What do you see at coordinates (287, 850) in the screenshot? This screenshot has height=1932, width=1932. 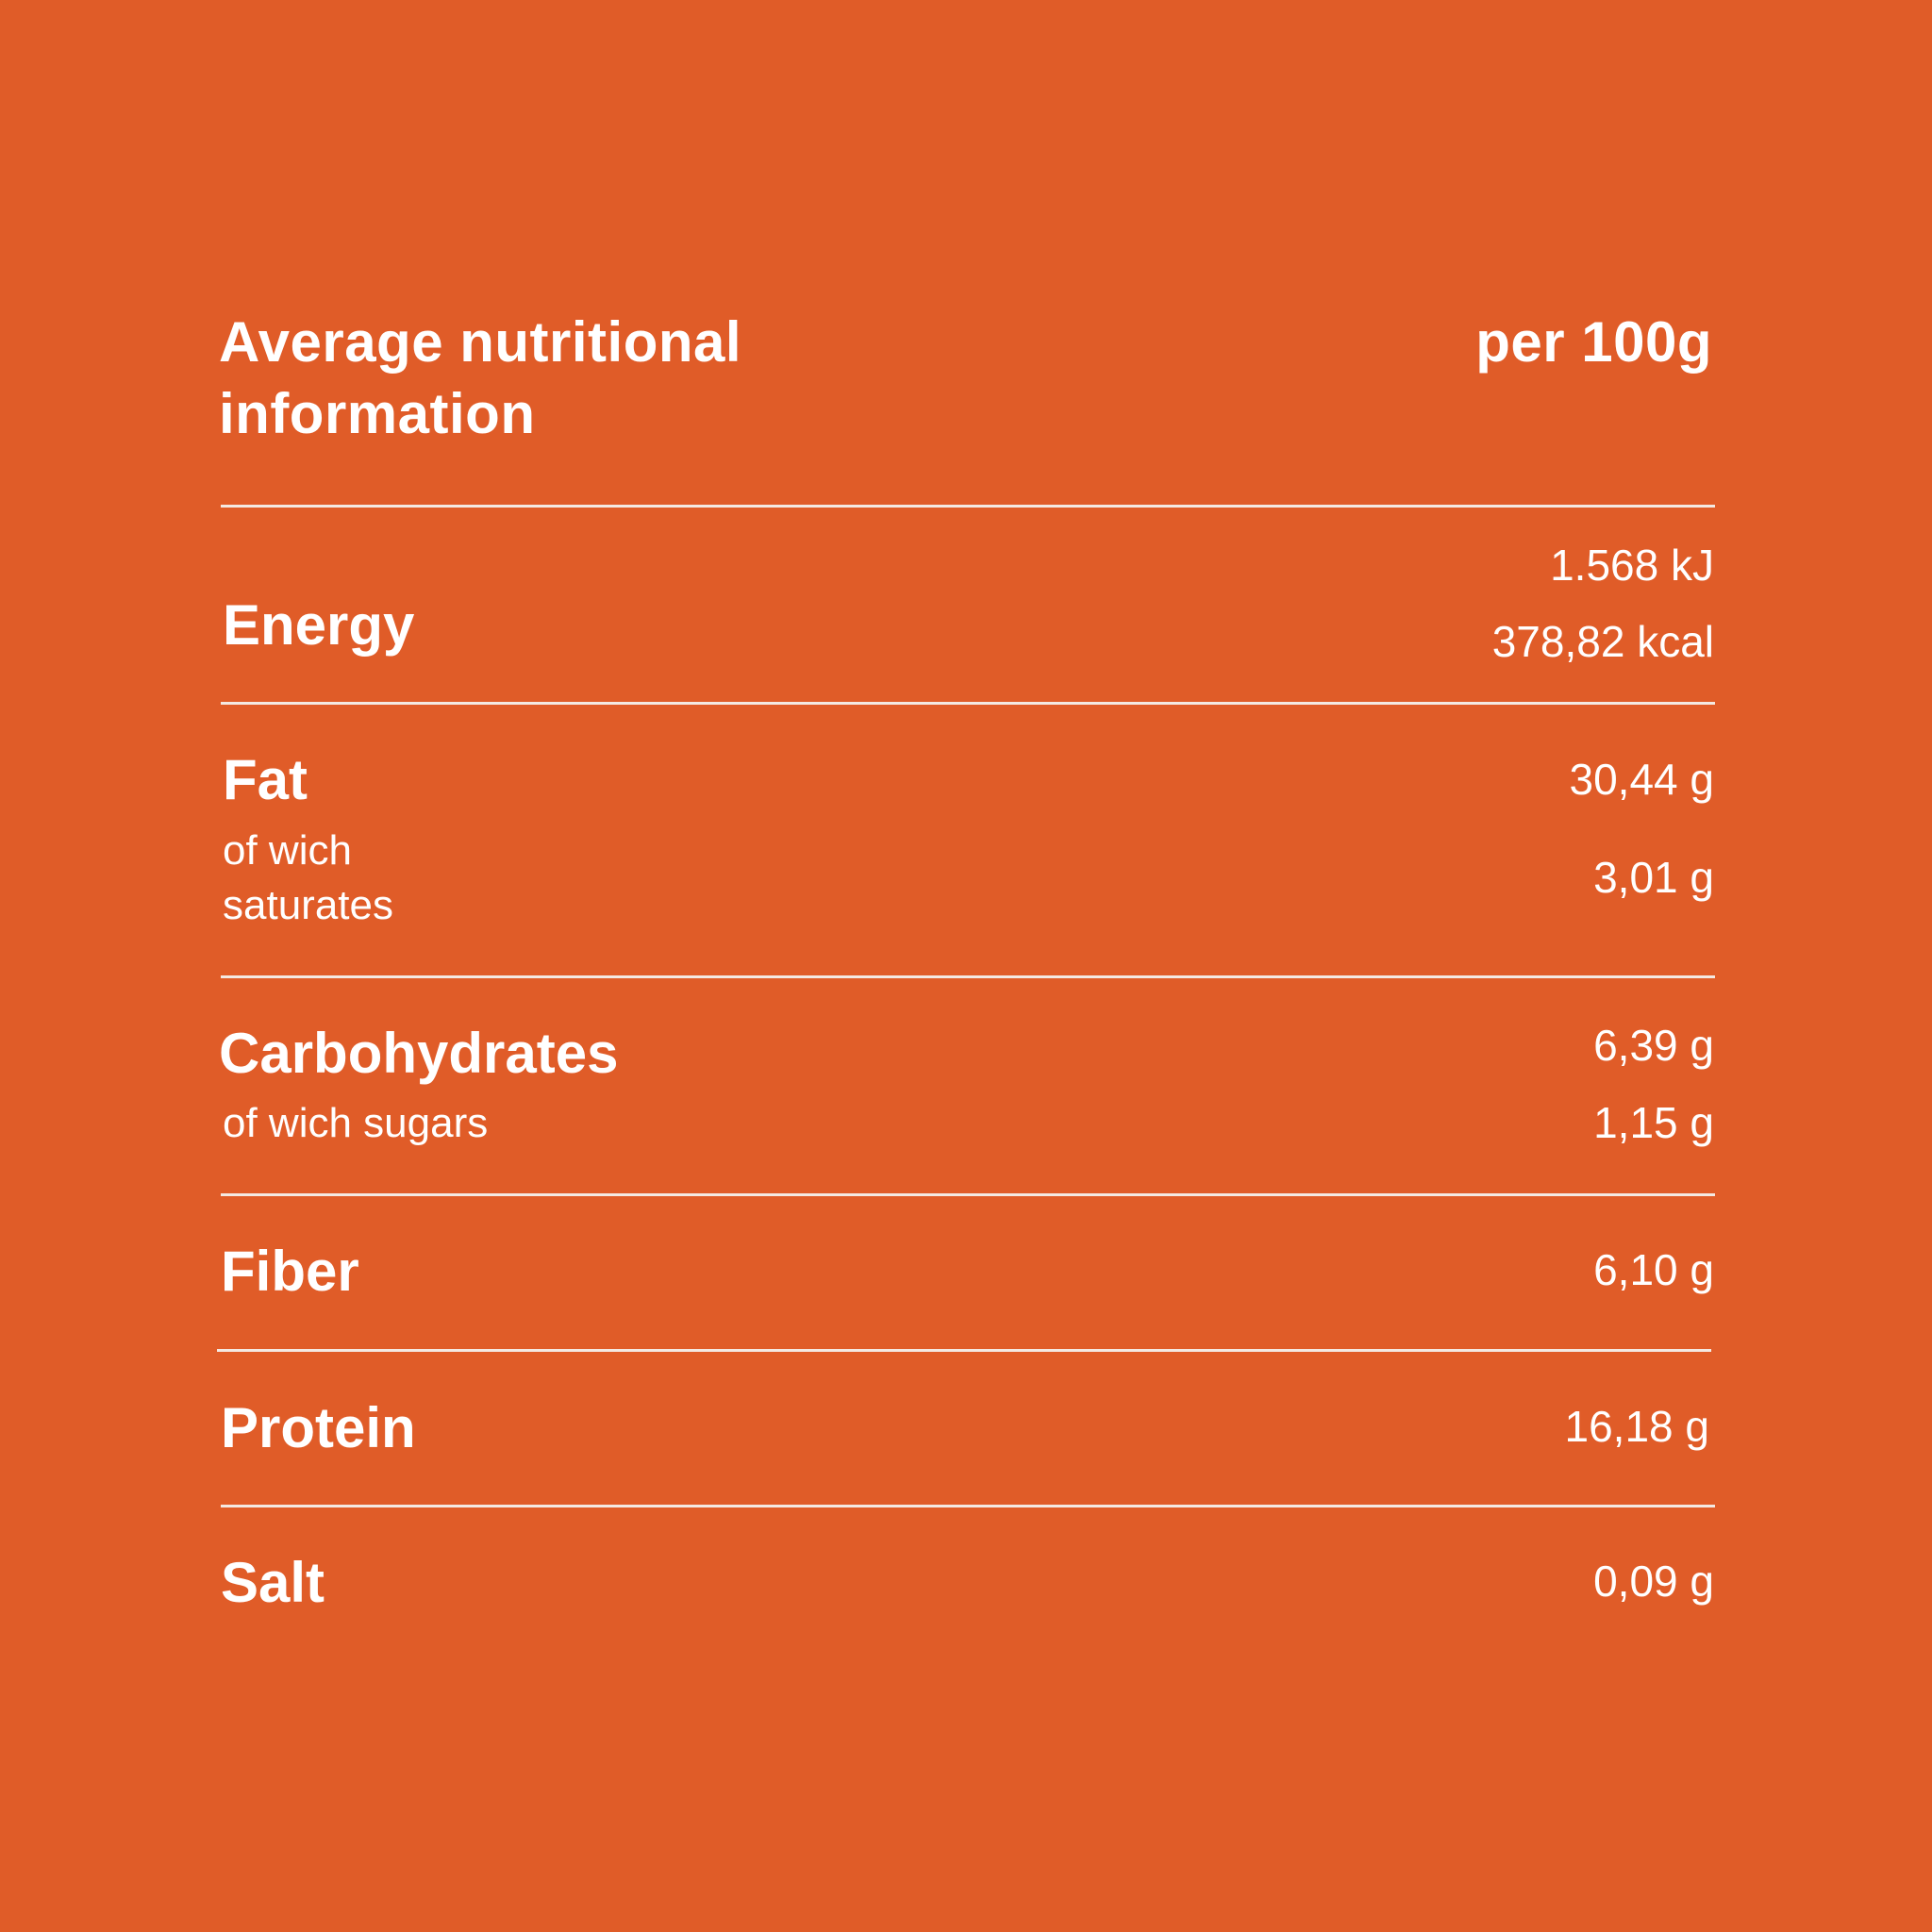 I see `row-fat-sub-line1: of wich` at bounding box center [287, 850].